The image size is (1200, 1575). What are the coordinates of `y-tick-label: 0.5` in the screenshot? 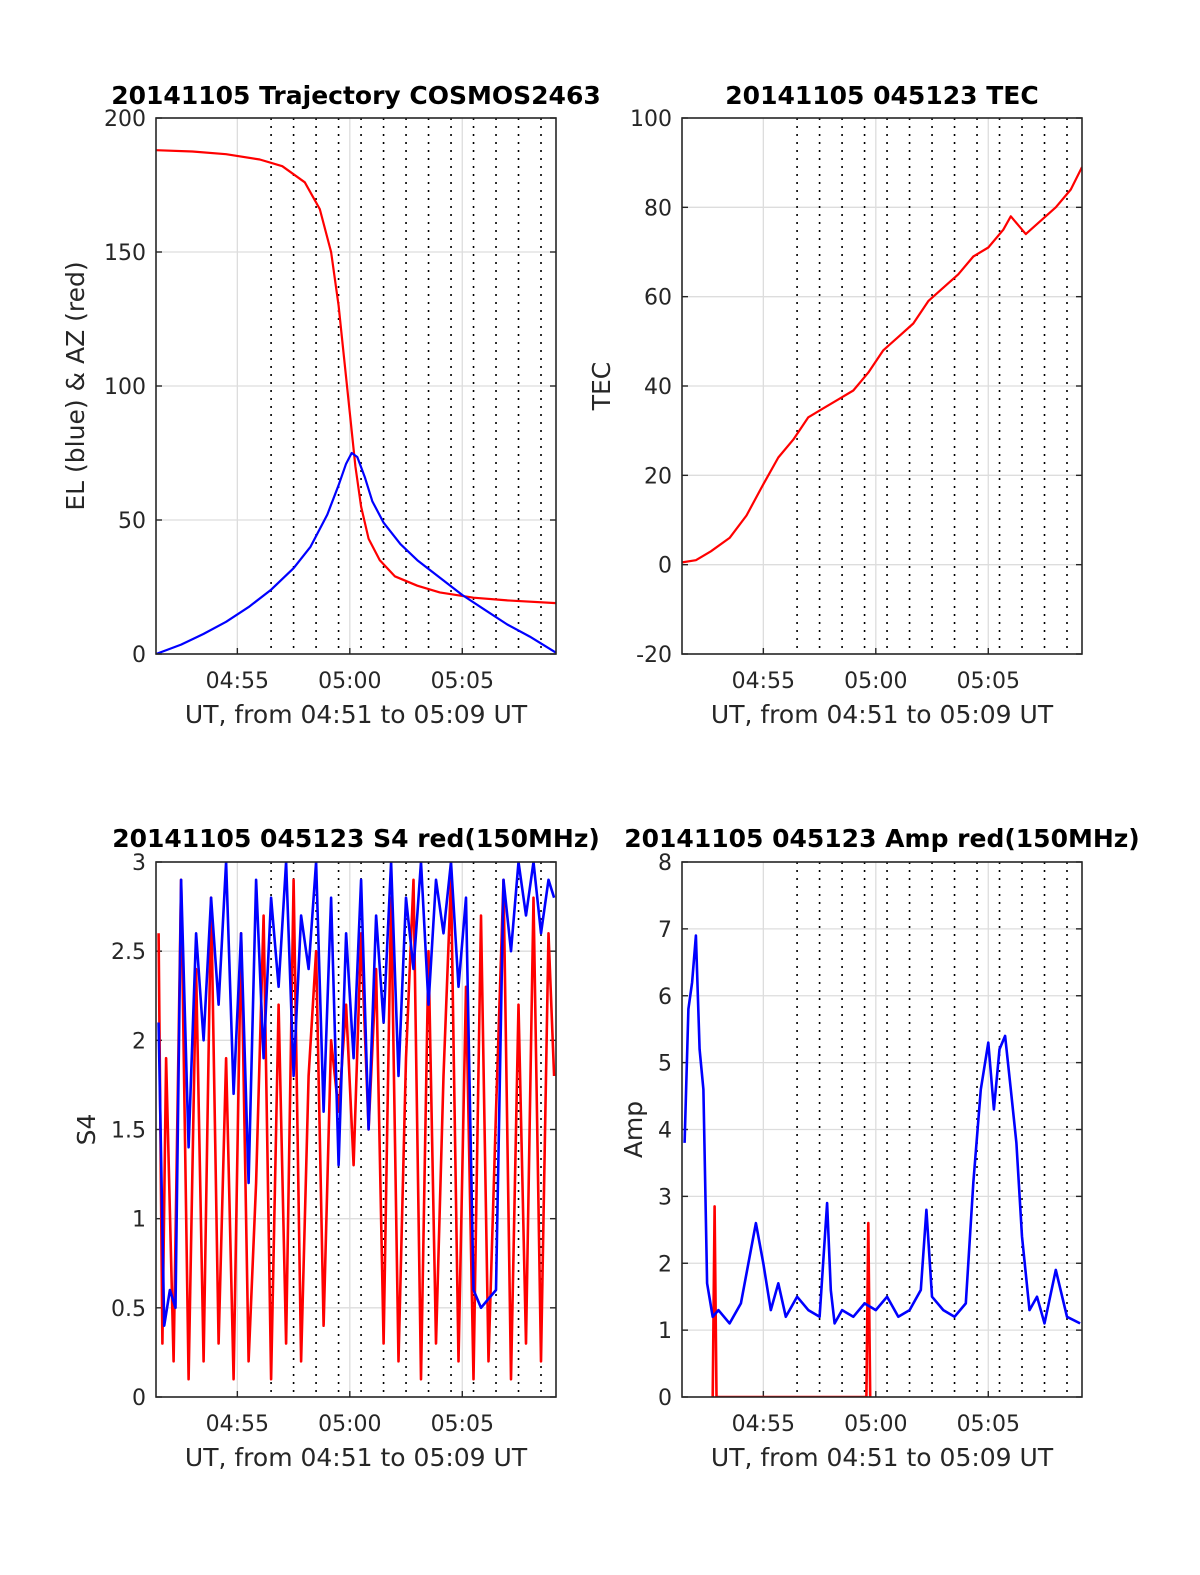 It's located at (128, 1309).